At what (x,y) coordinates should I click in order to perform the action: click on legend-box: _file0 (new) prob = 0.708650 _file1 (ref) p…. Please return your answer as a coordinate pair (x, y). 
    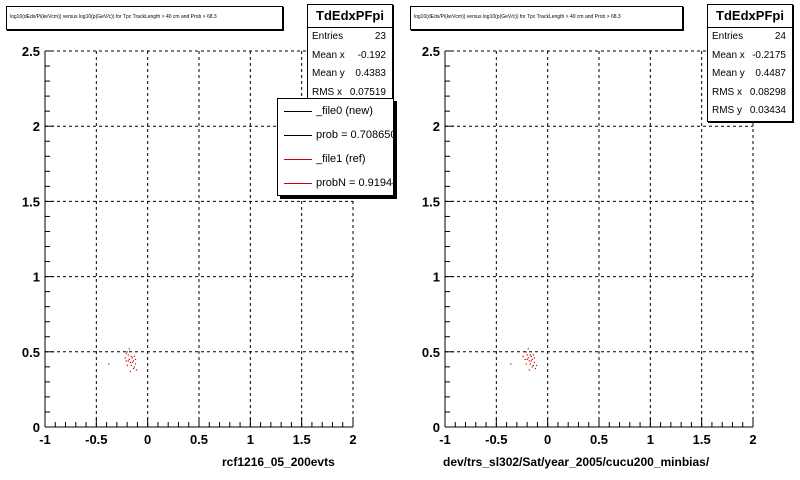
    Looking at the image, I should click on (335, 147).